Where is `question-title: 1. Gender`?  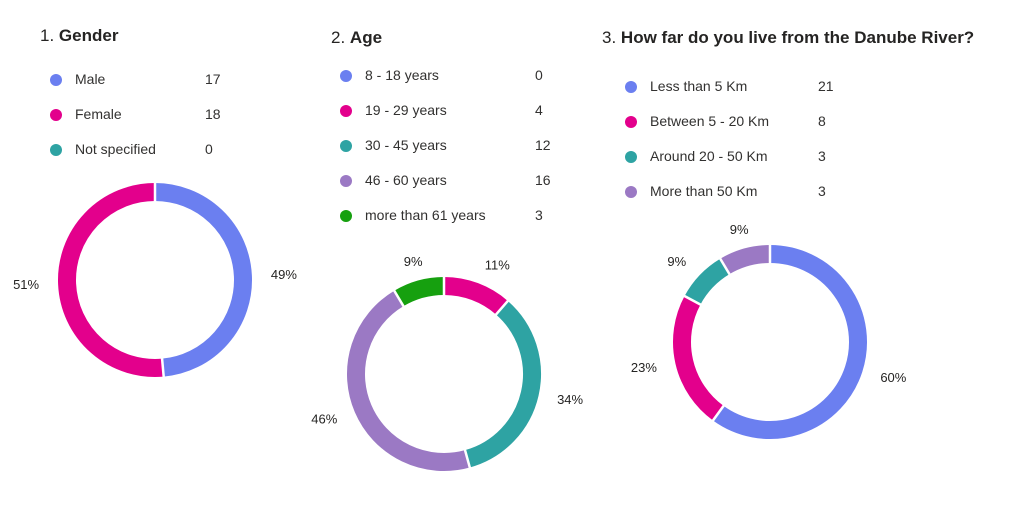 question-title: 1. Gender is located at coordinates (79, 36).